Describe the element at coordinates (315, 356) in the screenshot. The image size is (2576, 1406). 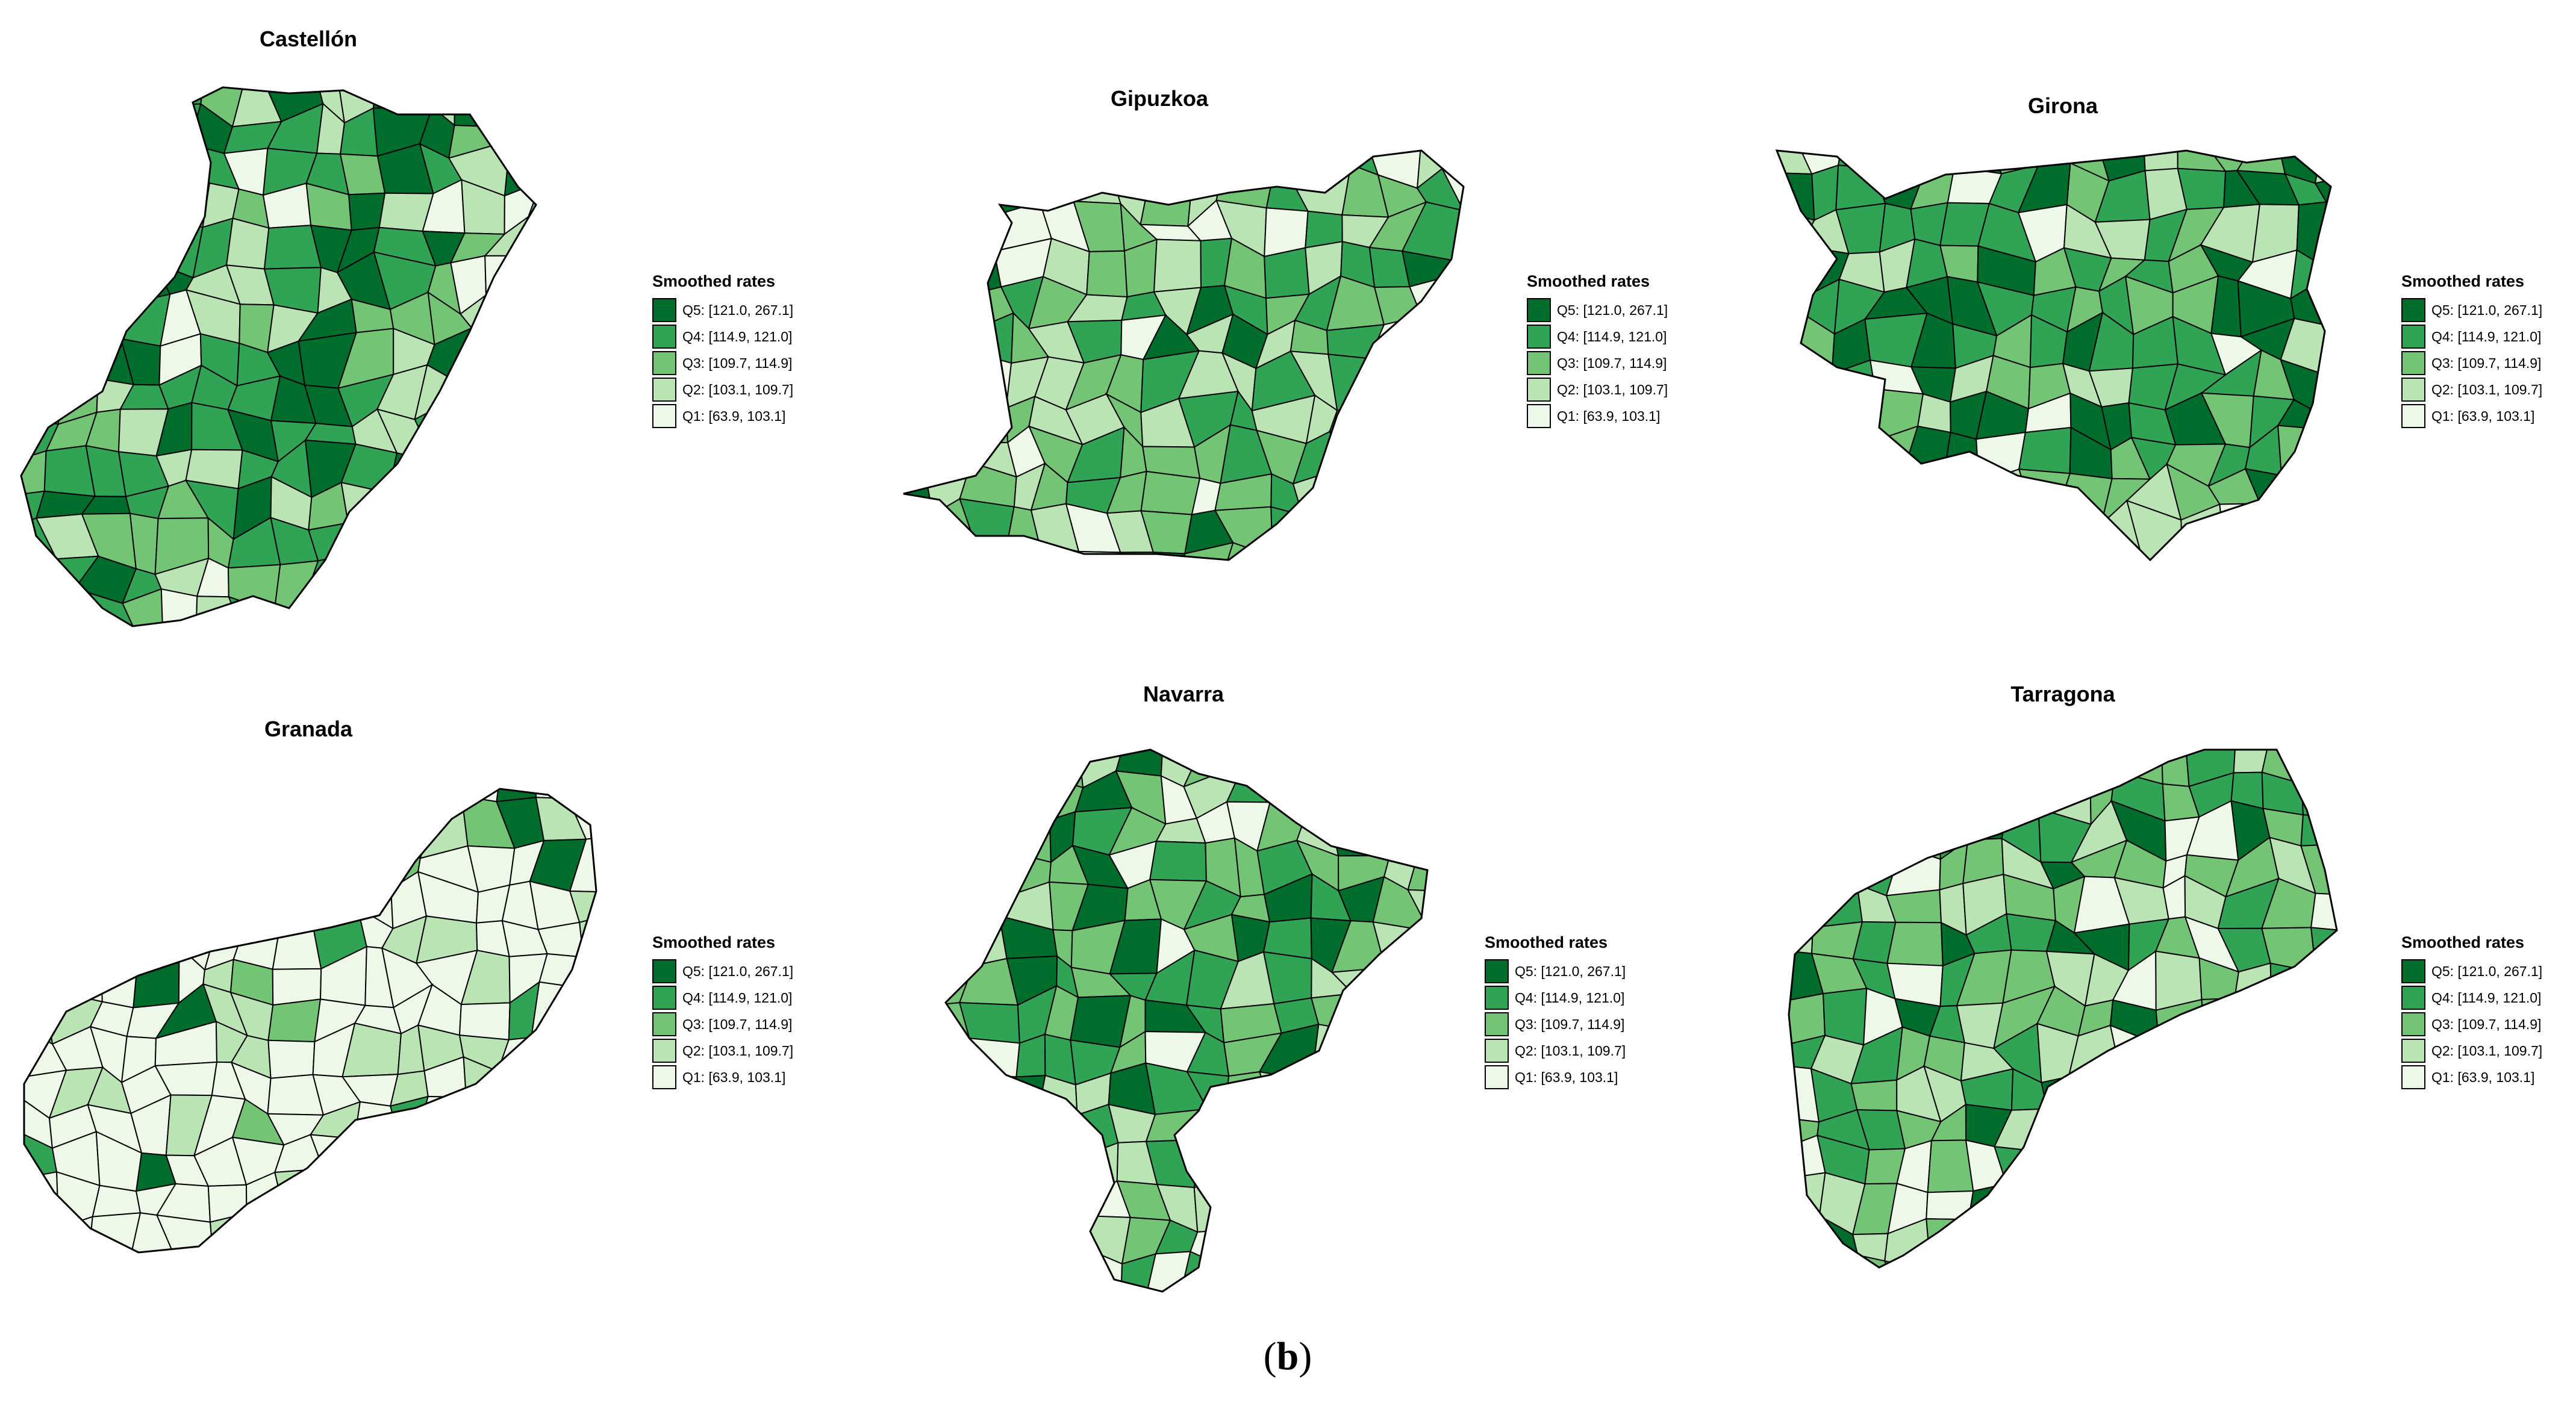
I see `choropleth-map-castellon` at that location.